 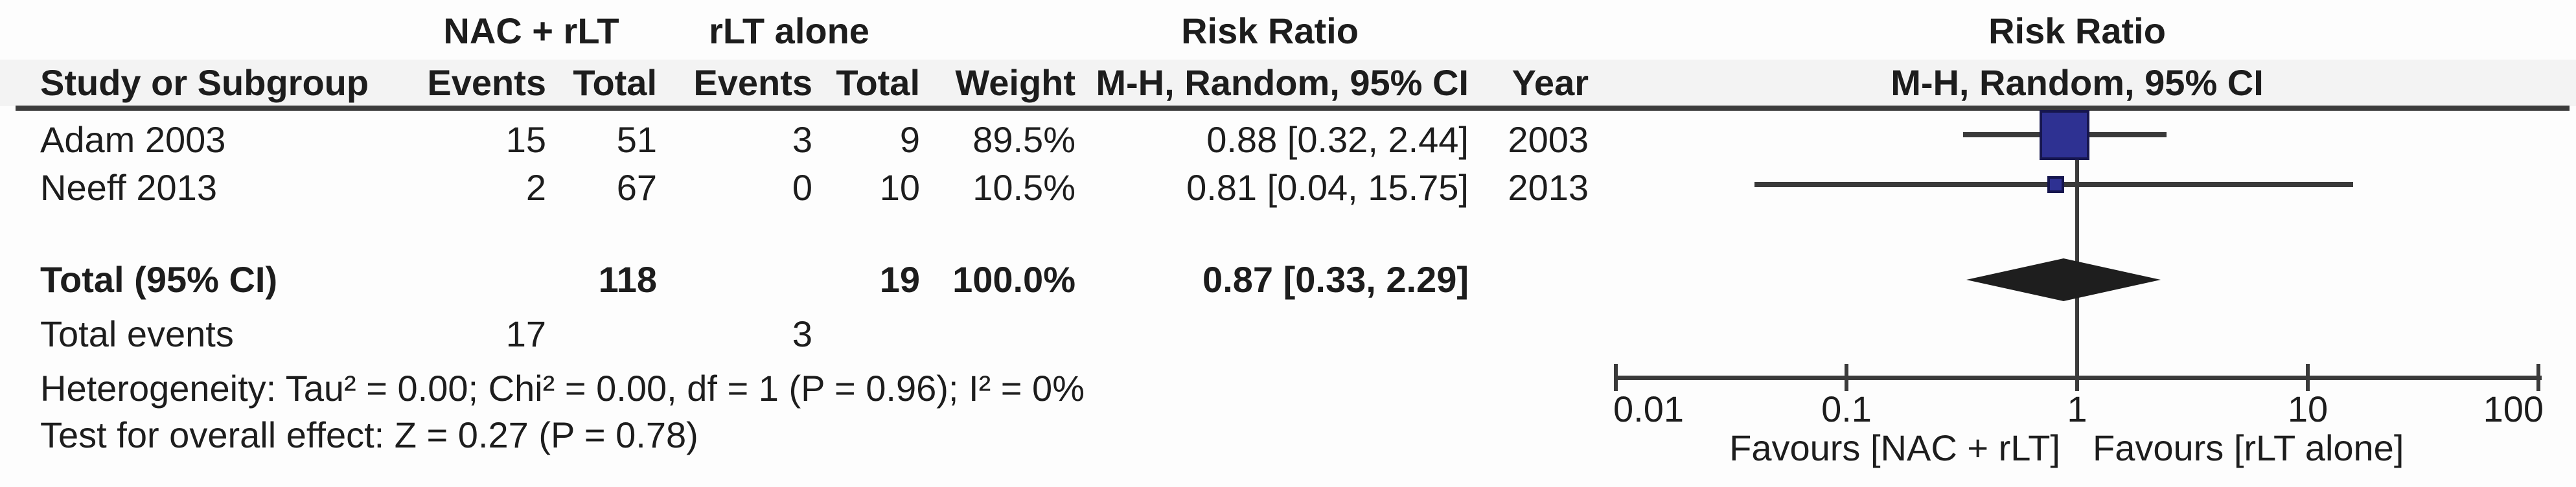 What do you see at coordinates (535, 187) in the screenshot?
I see `events1-value: 2` at bounding box center [535, 187].